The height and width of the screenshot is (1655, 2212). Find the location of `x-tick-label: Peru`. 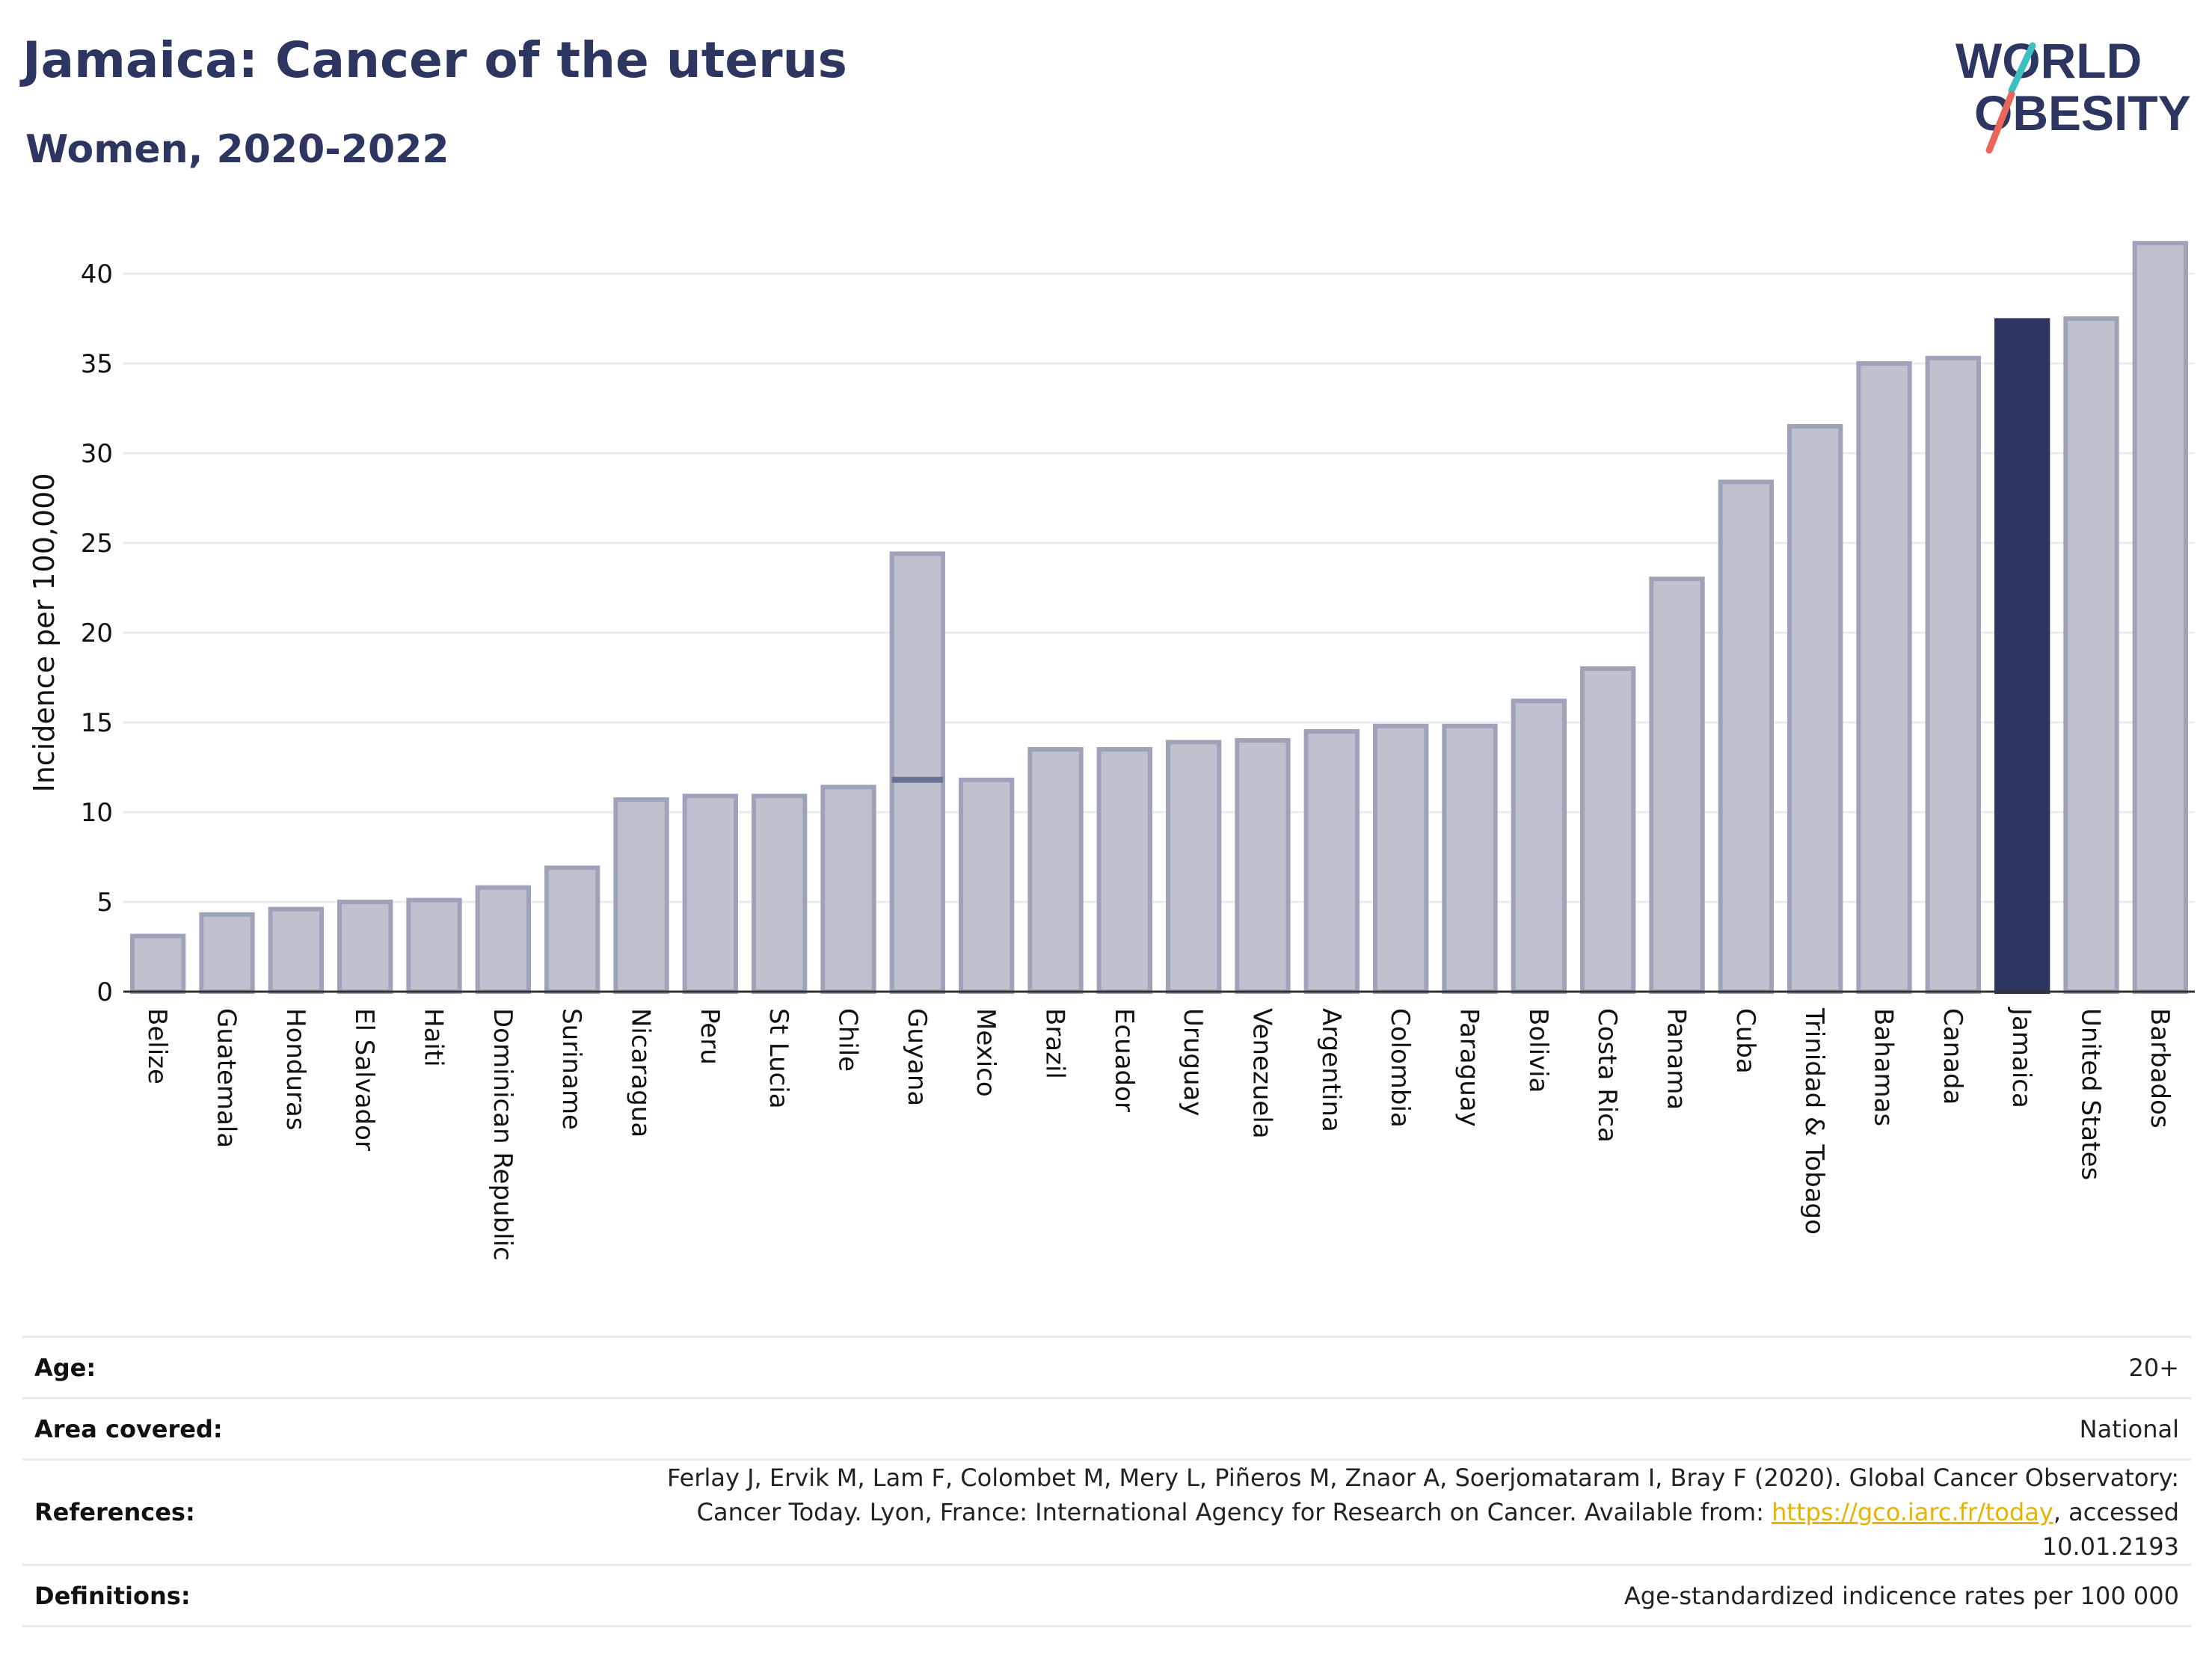

x-tick-label: Peru is located at coordinates (710, 1036).